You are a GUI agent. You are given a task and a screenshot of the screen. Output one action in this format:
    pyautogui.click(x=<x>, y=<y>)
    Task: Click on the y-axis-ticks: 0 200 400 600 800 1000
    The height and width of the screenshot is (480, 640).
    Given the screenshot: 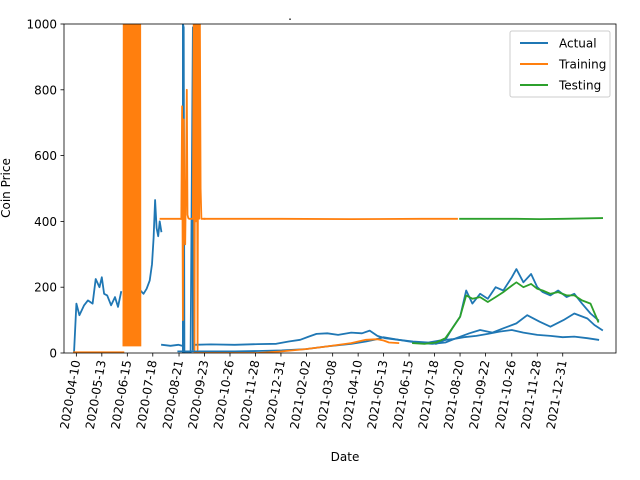 What is the action you would take?
    pyautogui.click(x=45, y=189)
    